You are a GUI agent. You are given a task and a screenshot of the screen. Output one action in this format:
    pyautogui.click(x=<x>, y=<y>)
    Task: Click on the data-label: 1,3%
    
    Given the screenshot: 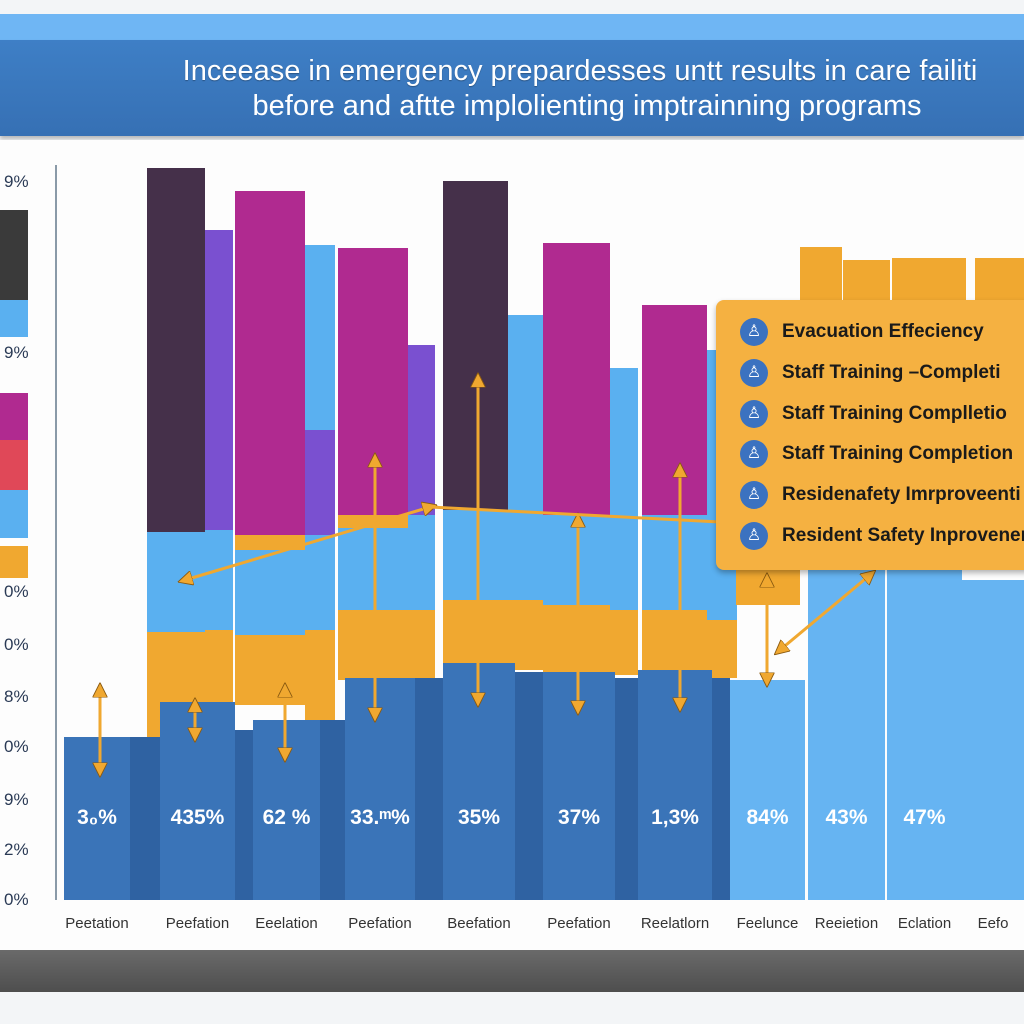 What is the action you would take?
    pyautogui.click(x=675, y=817)
    